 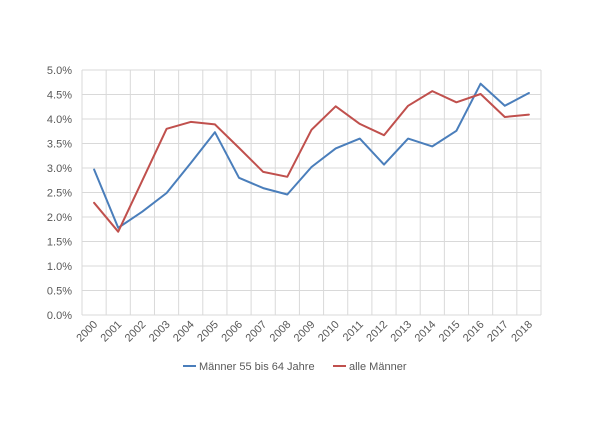 I want to click on x-tick-label: 2012, so click(x=377, y=332).